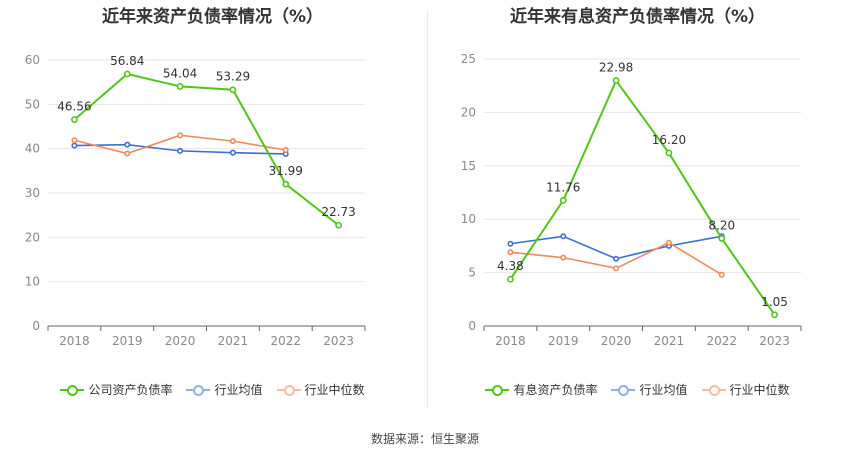  What do you see at coordinates (130, 390) in the screenshot?
I see `legend-label: 公司资产负债率` at bounding box center [130, 390].